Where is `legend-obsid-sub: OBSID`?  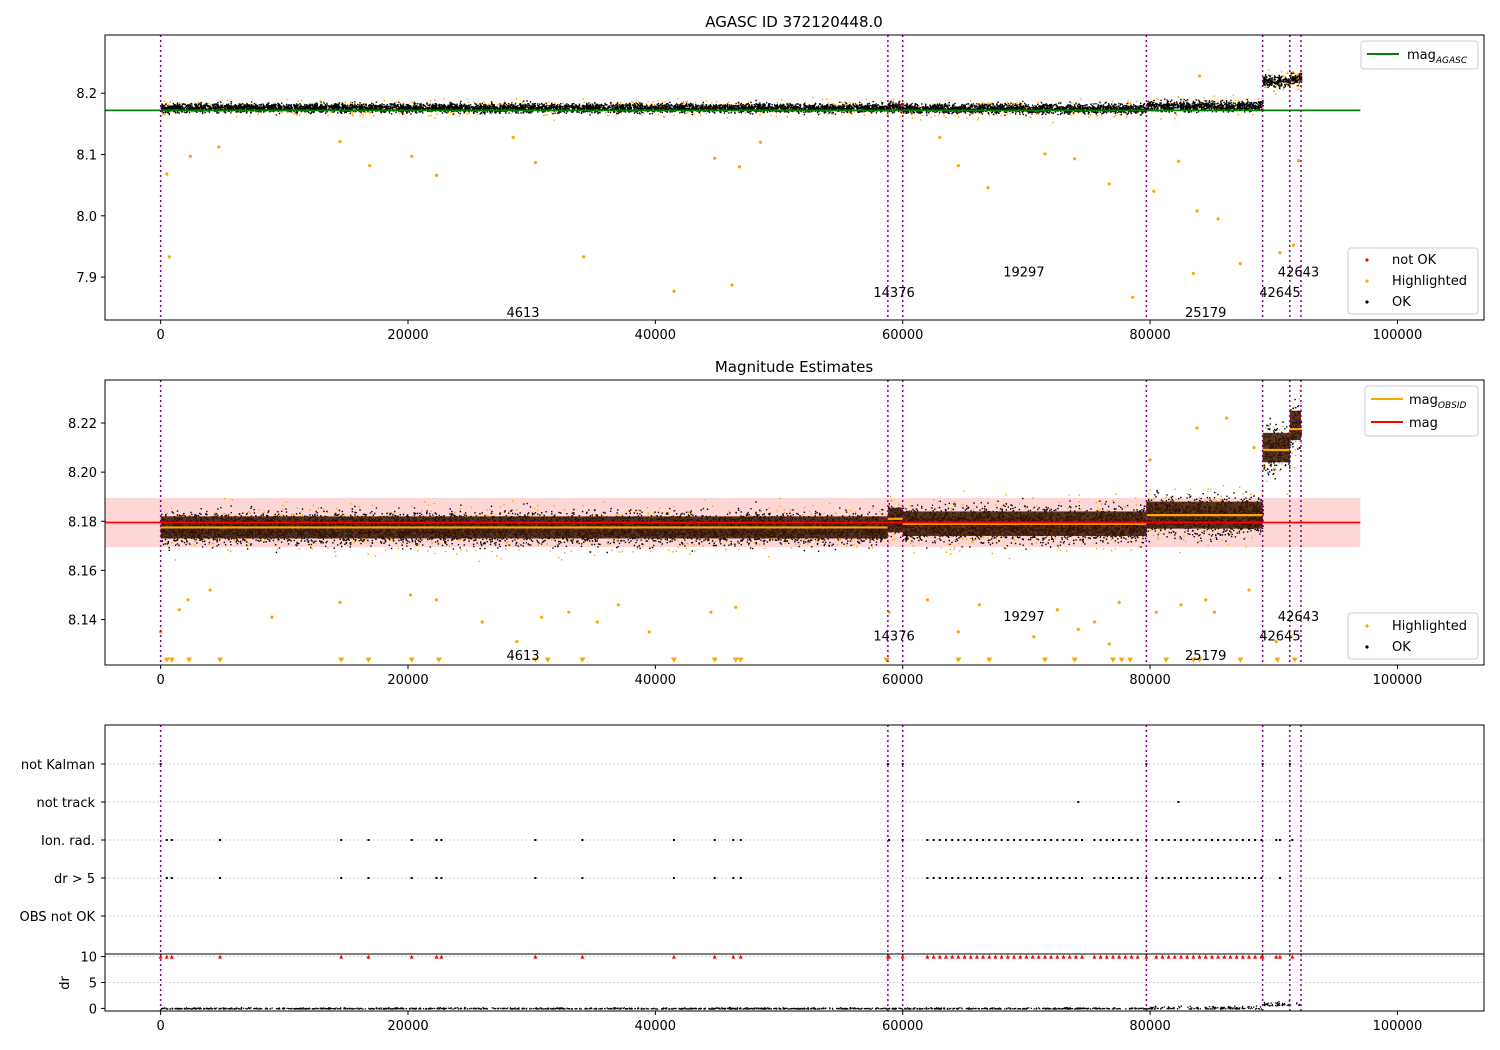
legend-obsid-sub: OBSID is located at coordinates (1452, 406).